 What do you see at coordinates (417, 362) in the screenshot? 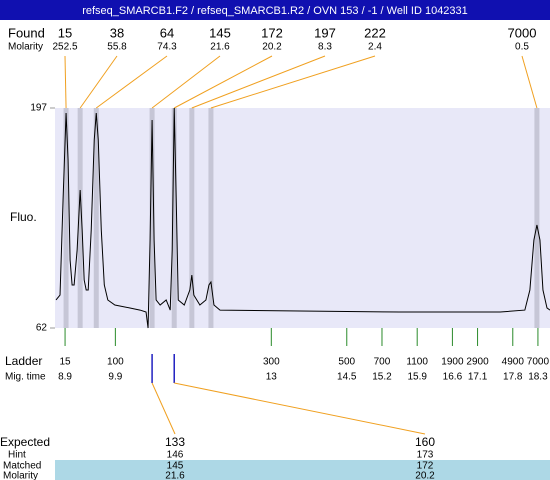
I see `ladder-size: 1100` at bounding box center [417, 362].